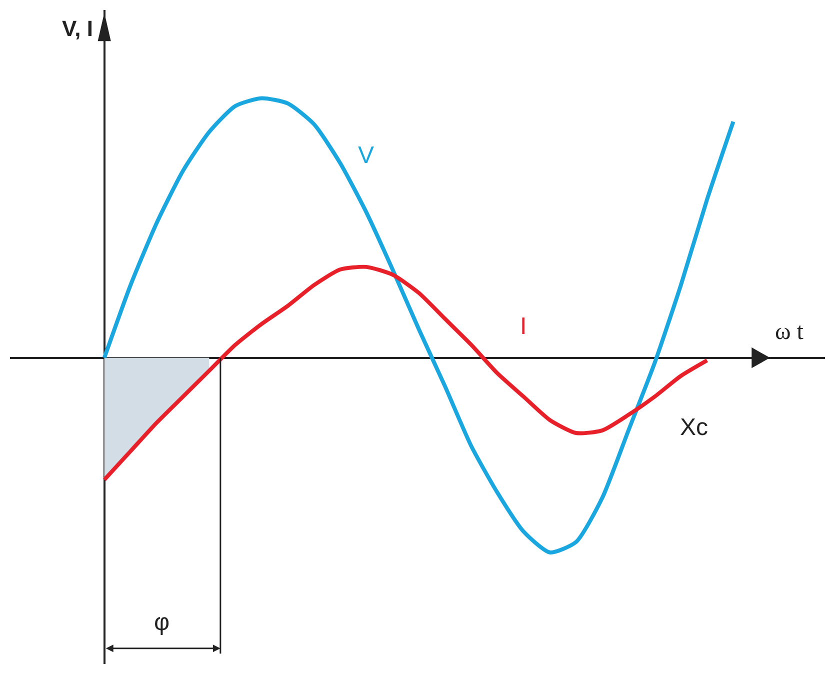  What do you see at coordinates (789, 332) in the screenshot?
I see `x-axis-title: ω t` at bounding box center [789, 332].